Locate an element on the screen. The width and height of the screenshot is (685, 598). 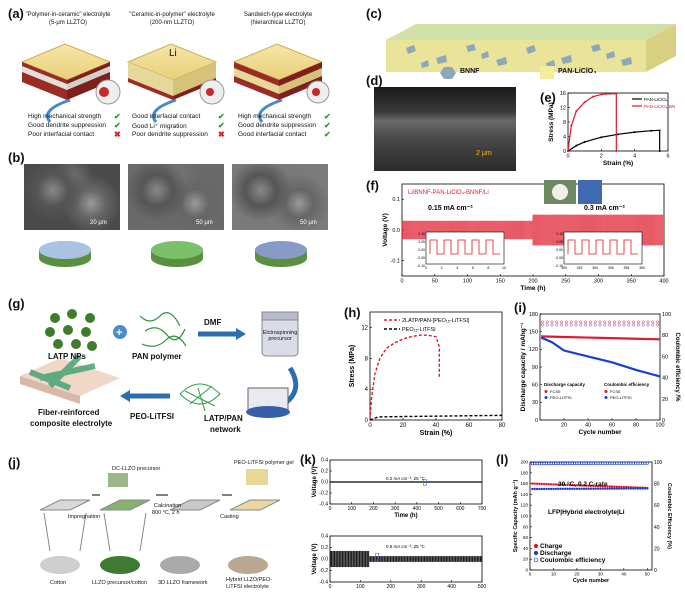
property-text: High mechanical strength is located at coordinates (65, 116).